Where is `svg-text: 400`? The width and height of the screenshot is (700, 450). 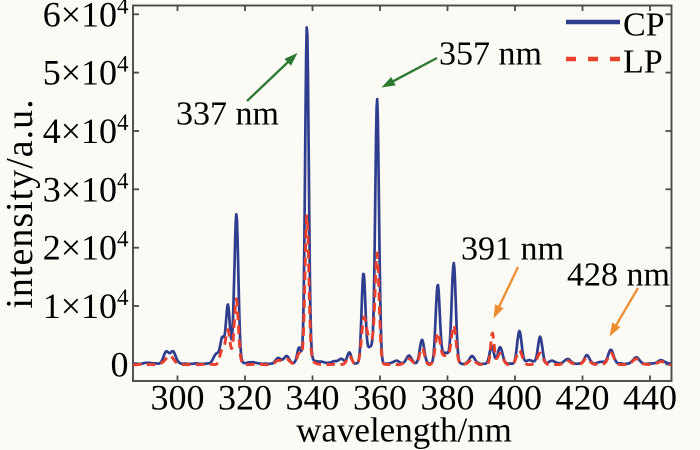
svg-text: 400 is located at coordinates (515, 398).